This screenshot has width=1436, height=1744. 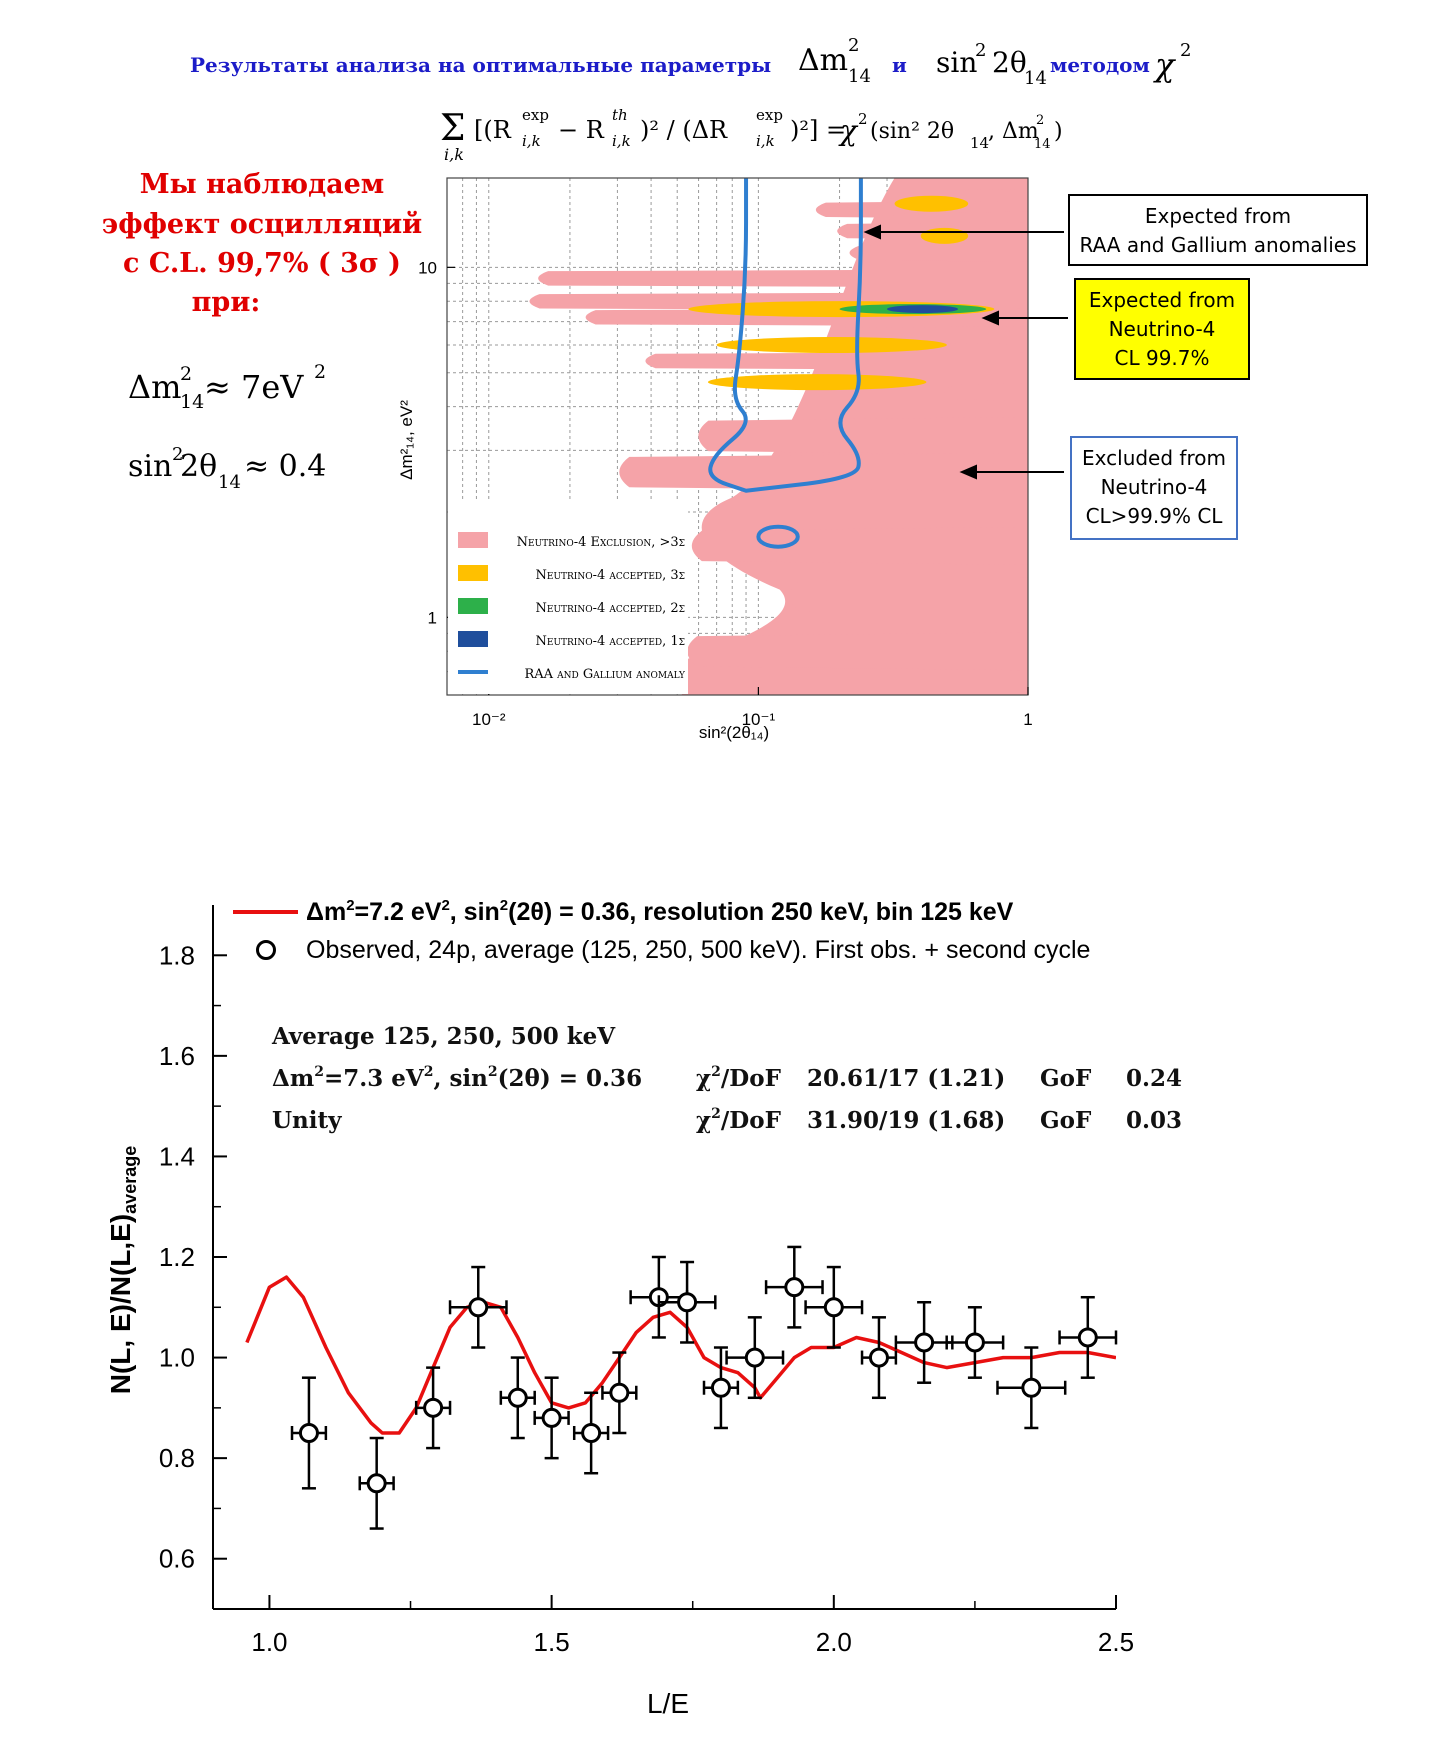 What do you see at coordinates (177, 1056) in the screenshot?
I see `y-tick-label: 1.6` at bounding box center [177, 1056].